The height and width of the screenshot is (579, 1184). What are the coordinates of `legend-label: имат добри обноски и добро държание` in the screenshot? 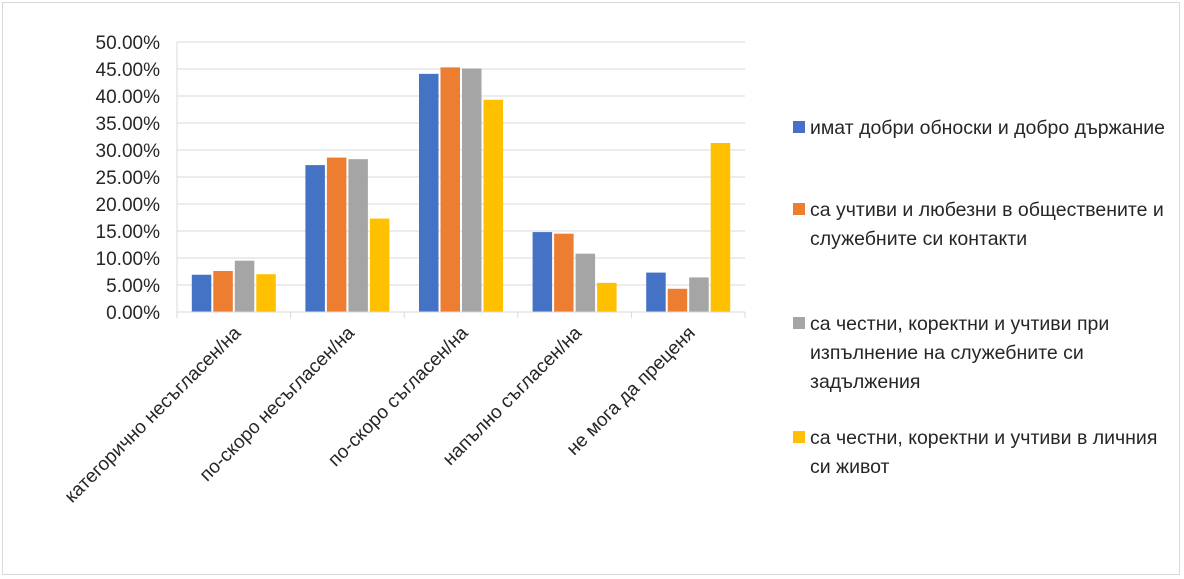 It's located at (988, 128).